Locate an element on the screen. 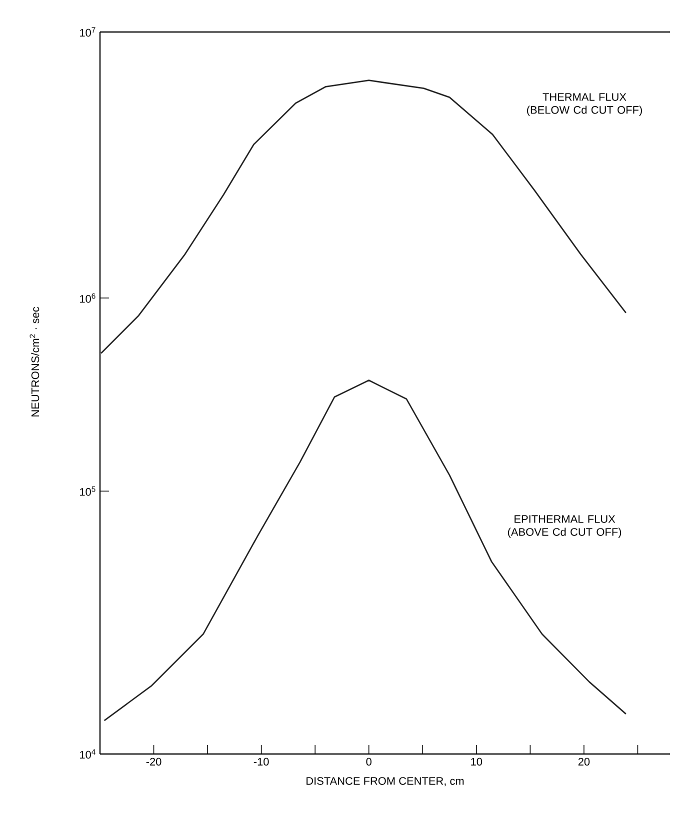  y-axis-title: NEUTRONS/cm$^{2}$ · sec is located at coordinates (35, 361).